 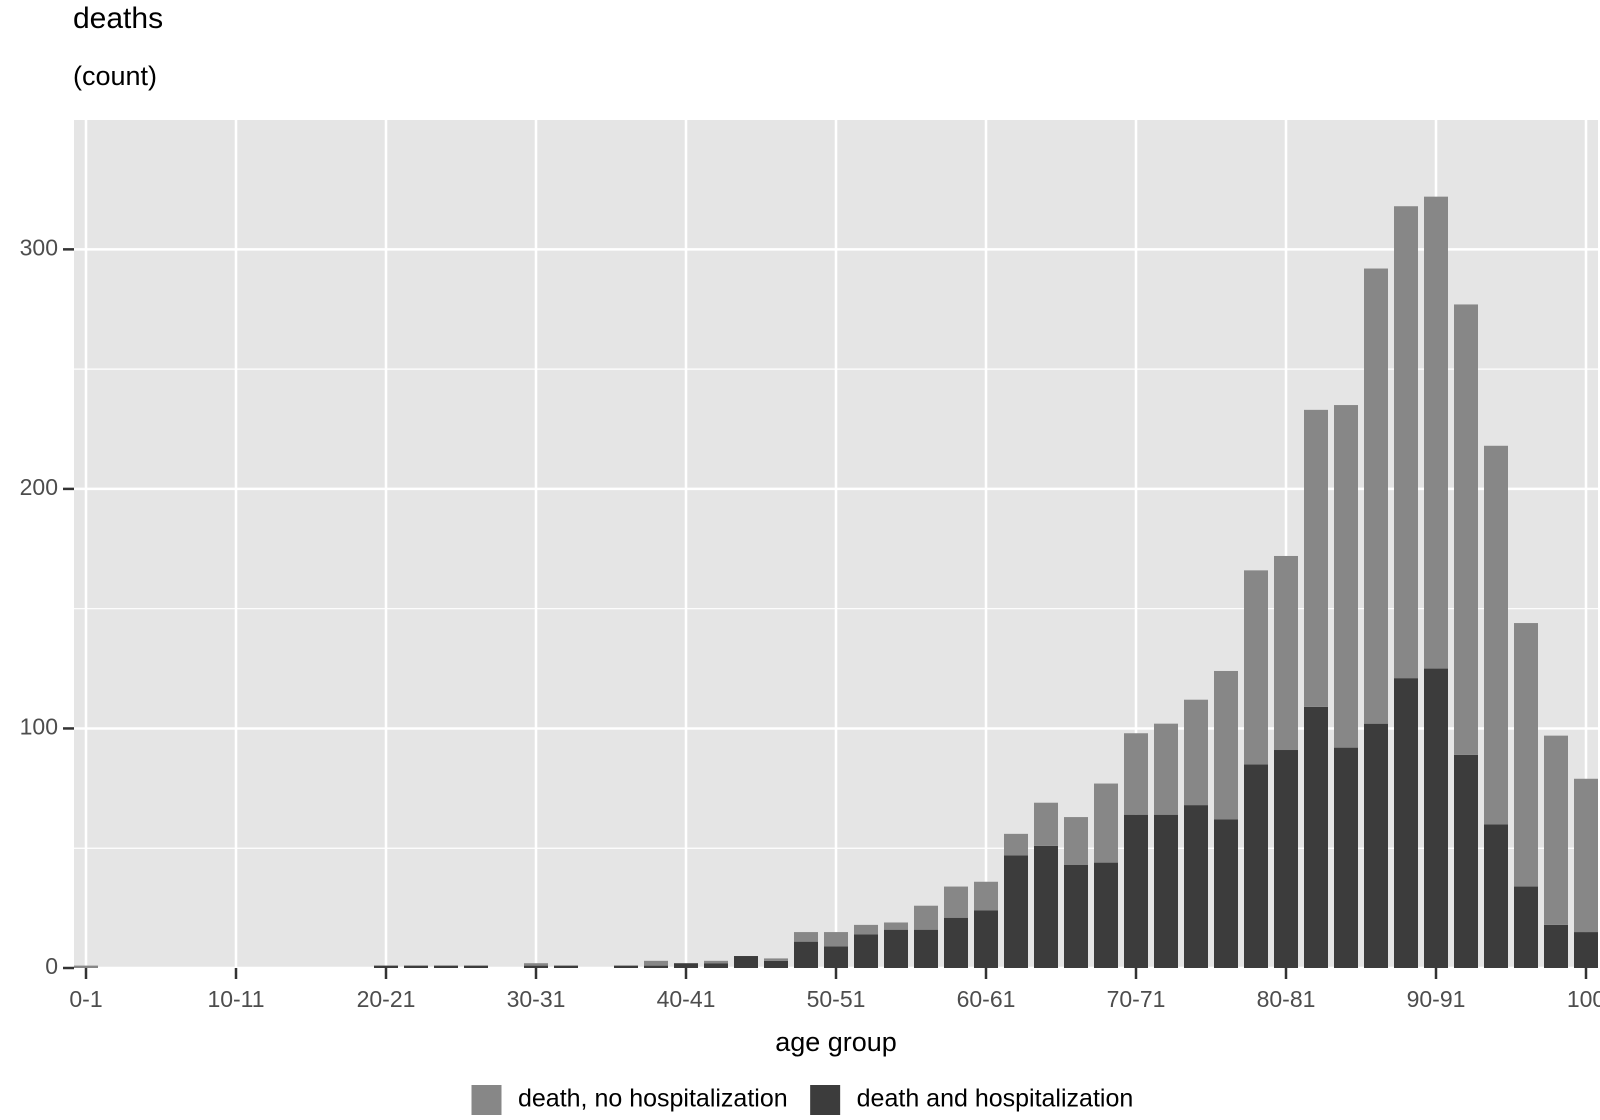 I want to click on chart-subtitle: (count), so click(x=115, y=76).